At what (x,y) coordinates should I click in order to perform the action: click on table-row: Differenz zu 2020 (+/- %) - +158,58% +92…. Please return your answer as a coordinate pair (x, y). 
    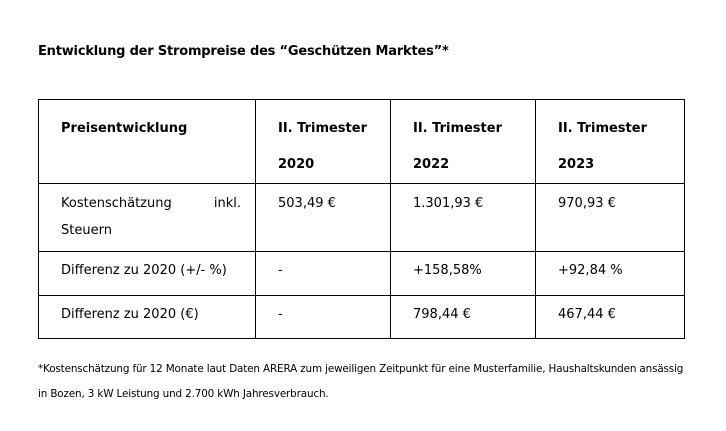
    Looking at the image, I should click on (361, 273).